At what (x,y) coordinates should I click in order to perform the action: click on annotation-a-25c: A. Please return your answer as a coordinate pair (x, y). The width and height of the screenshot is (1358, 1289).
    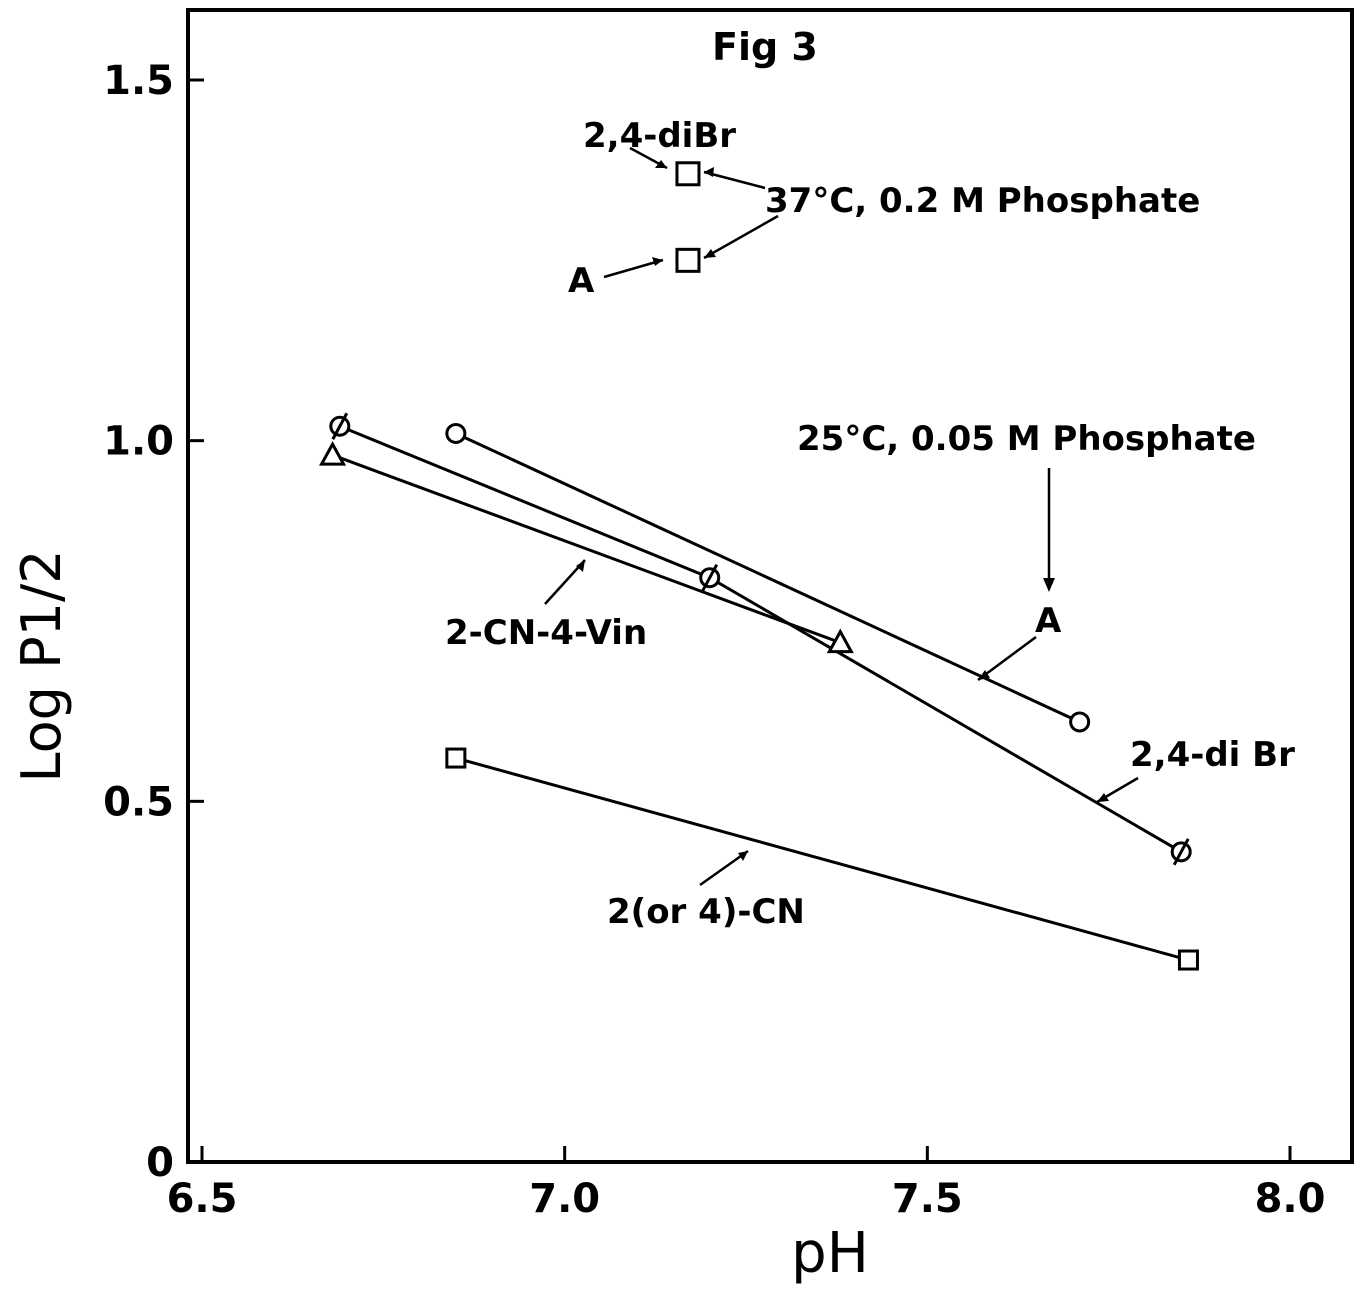
    Looking at the image, I should click on (1048, 621).